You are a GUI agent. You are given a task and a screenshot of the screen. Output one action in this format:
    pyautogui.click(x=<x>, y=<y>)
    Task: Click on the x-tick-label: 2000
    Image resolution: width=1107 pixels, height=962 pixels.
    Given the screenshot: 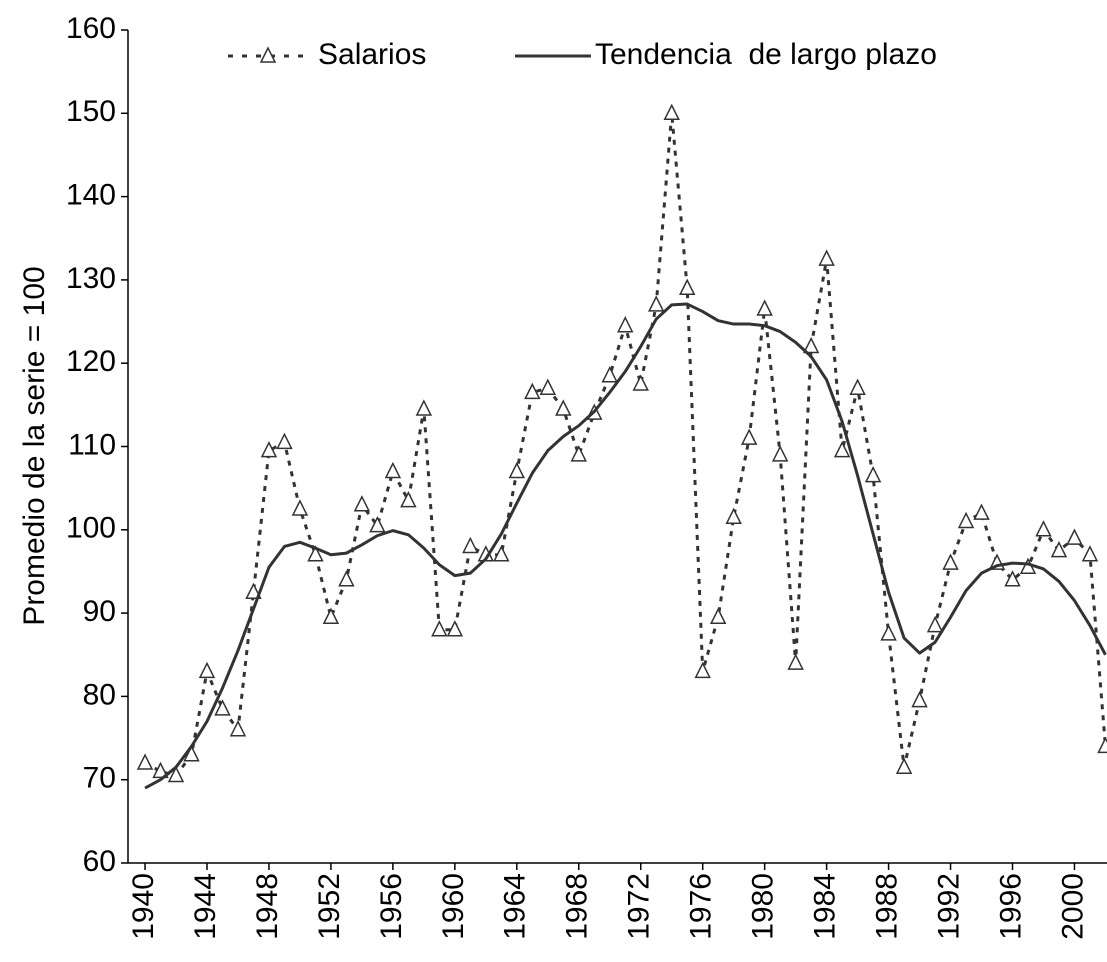 What is the action you would take?
    pyautogui.click(x=1072, y=906)
    